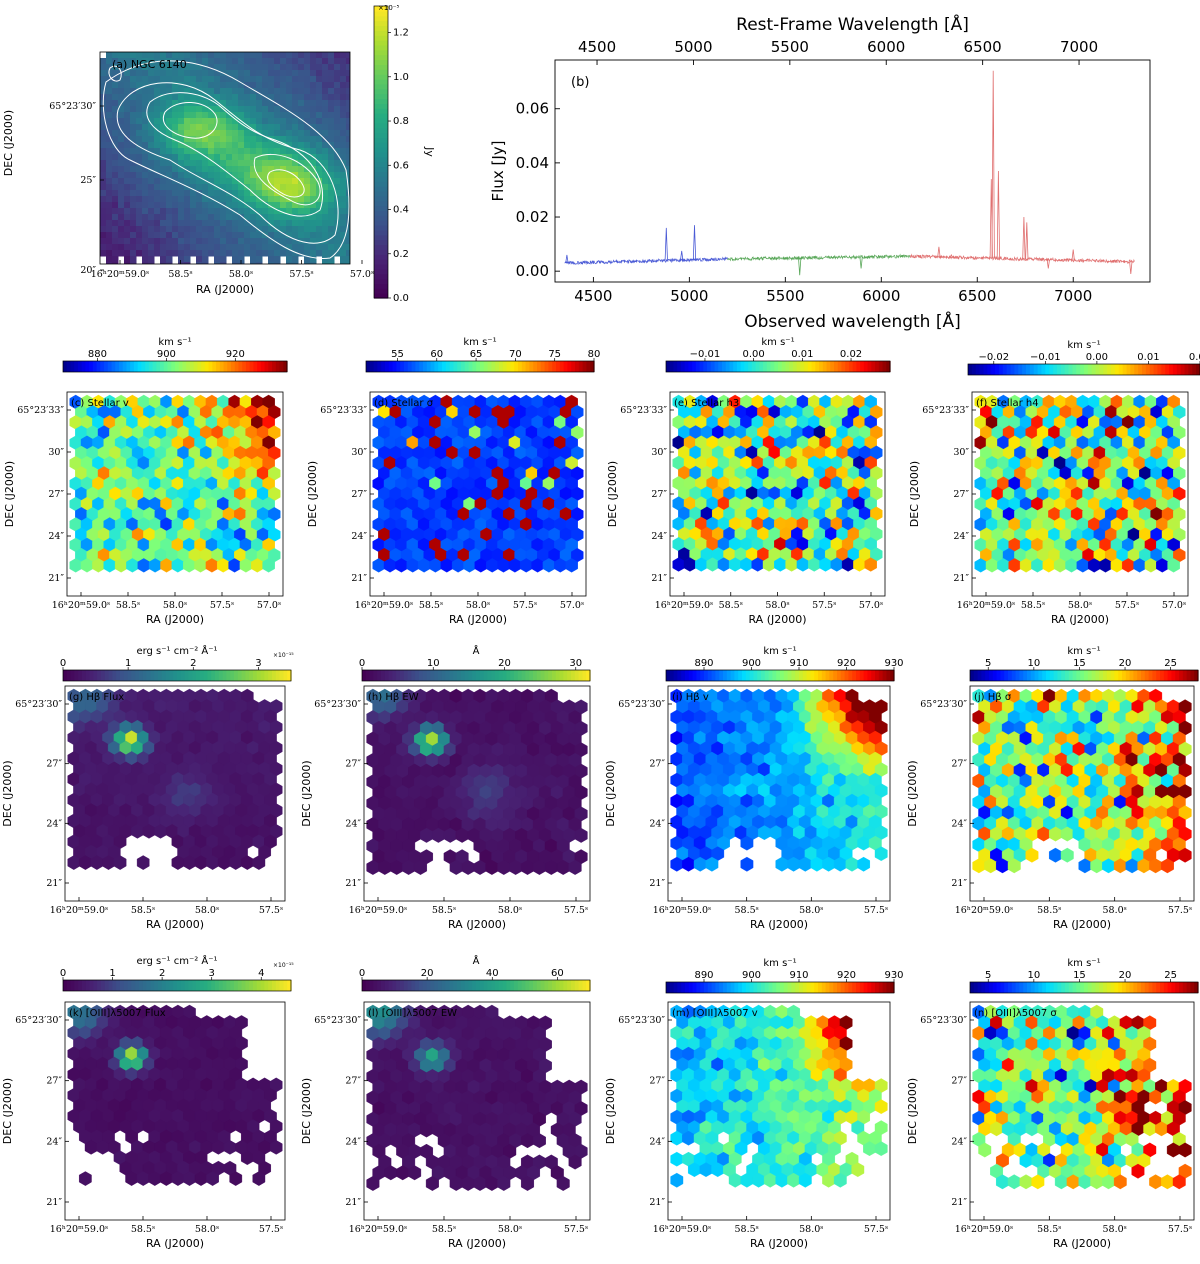  What do you see at coordinates (478, 605) in the screenshot?
I see `x-tick-label: 58.0ˢ` at bounding box center [478, 605].